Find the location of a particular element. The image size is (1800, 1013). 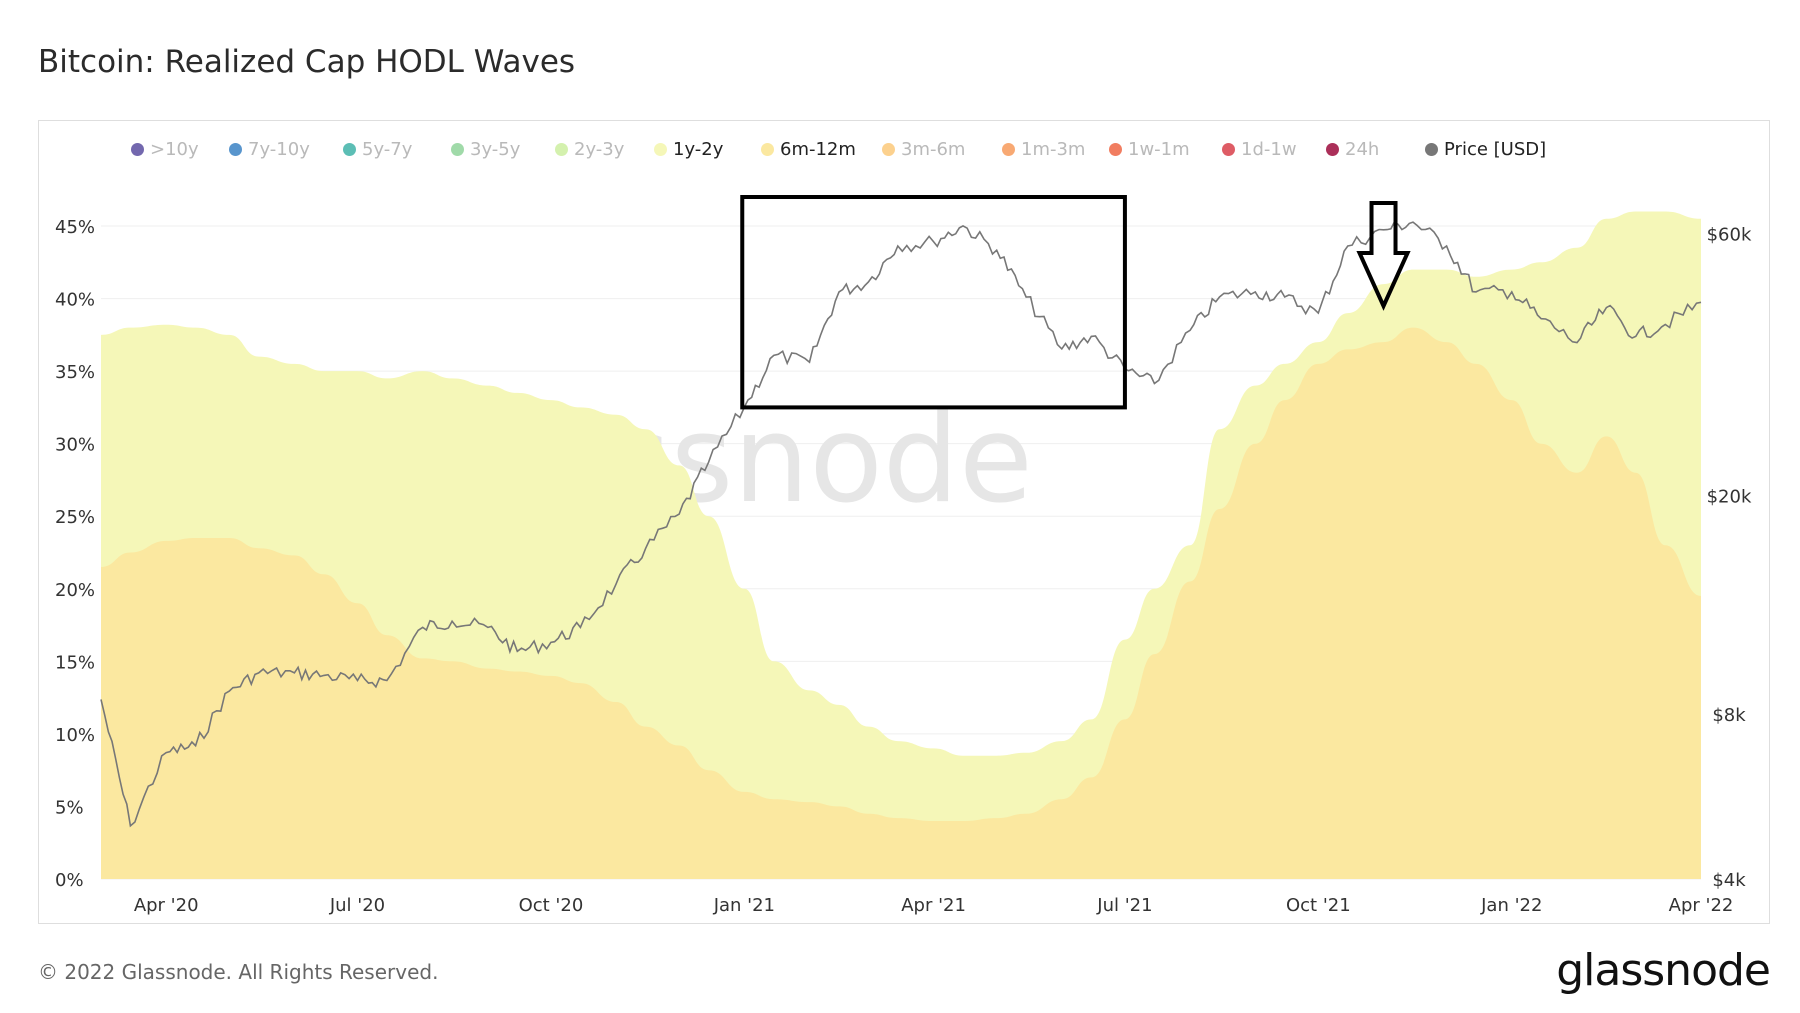

y-tick-label: 35% is located at coordinates (75, 372).